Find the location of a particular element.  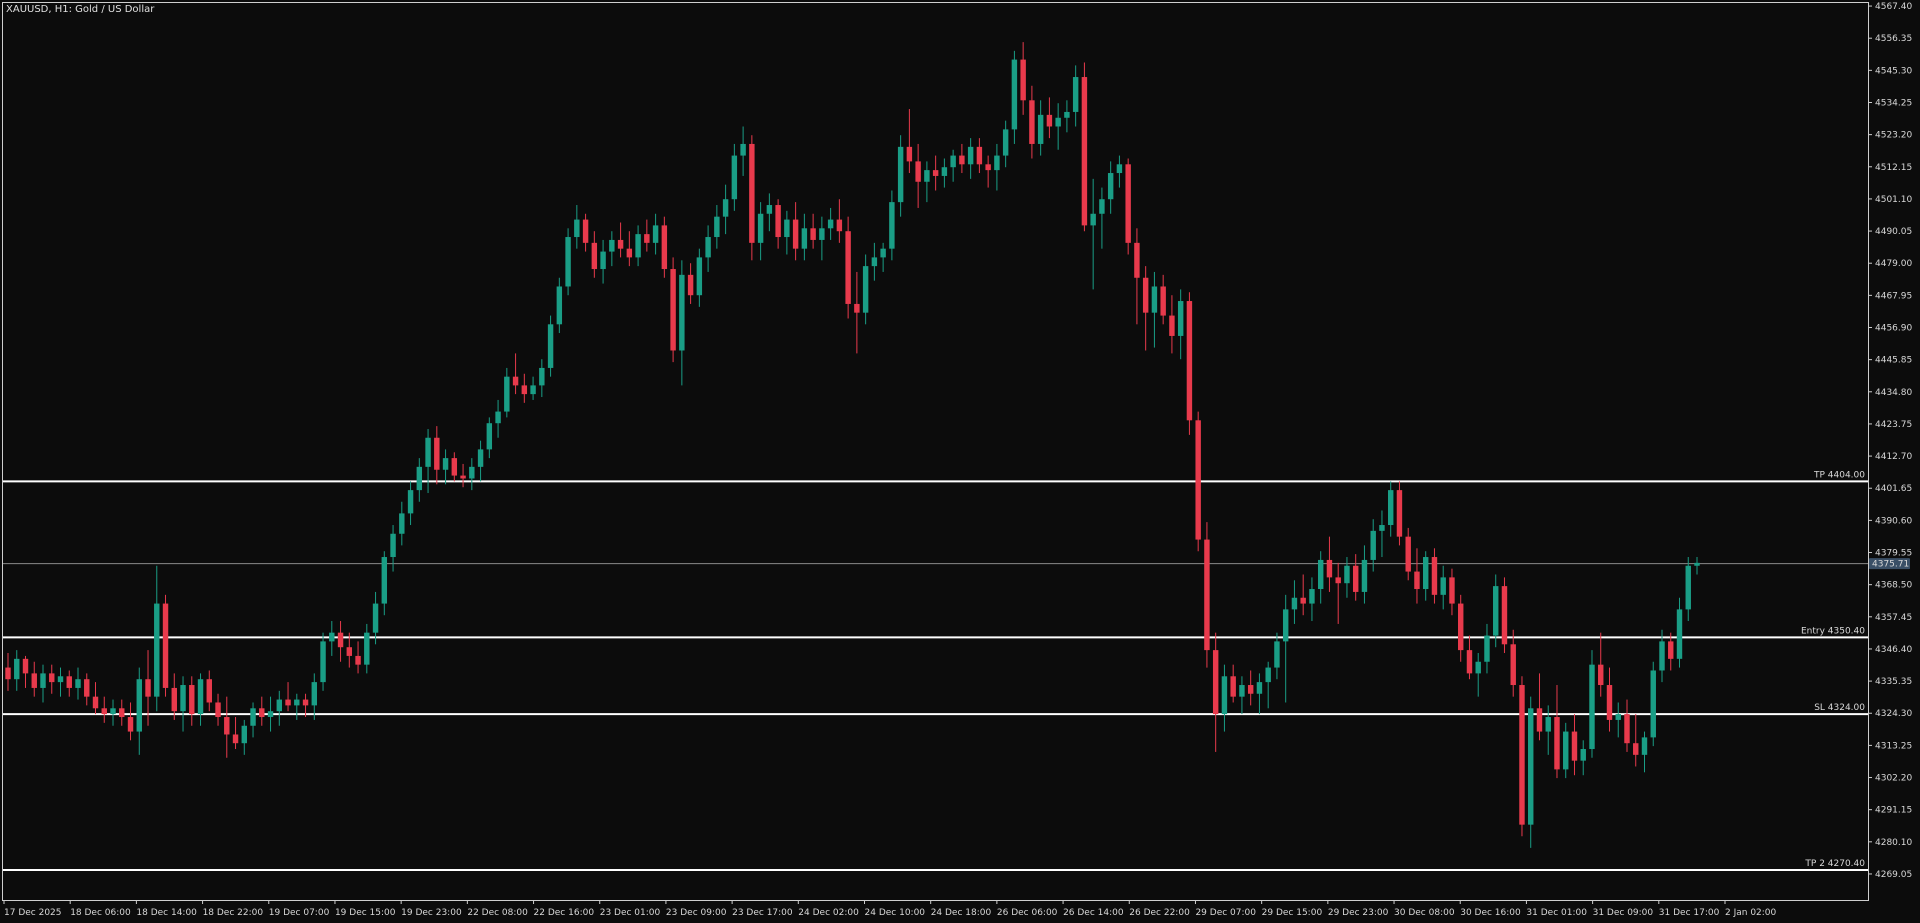

price-tick-label: 4445.85 is located at coordinates (1893, 361).